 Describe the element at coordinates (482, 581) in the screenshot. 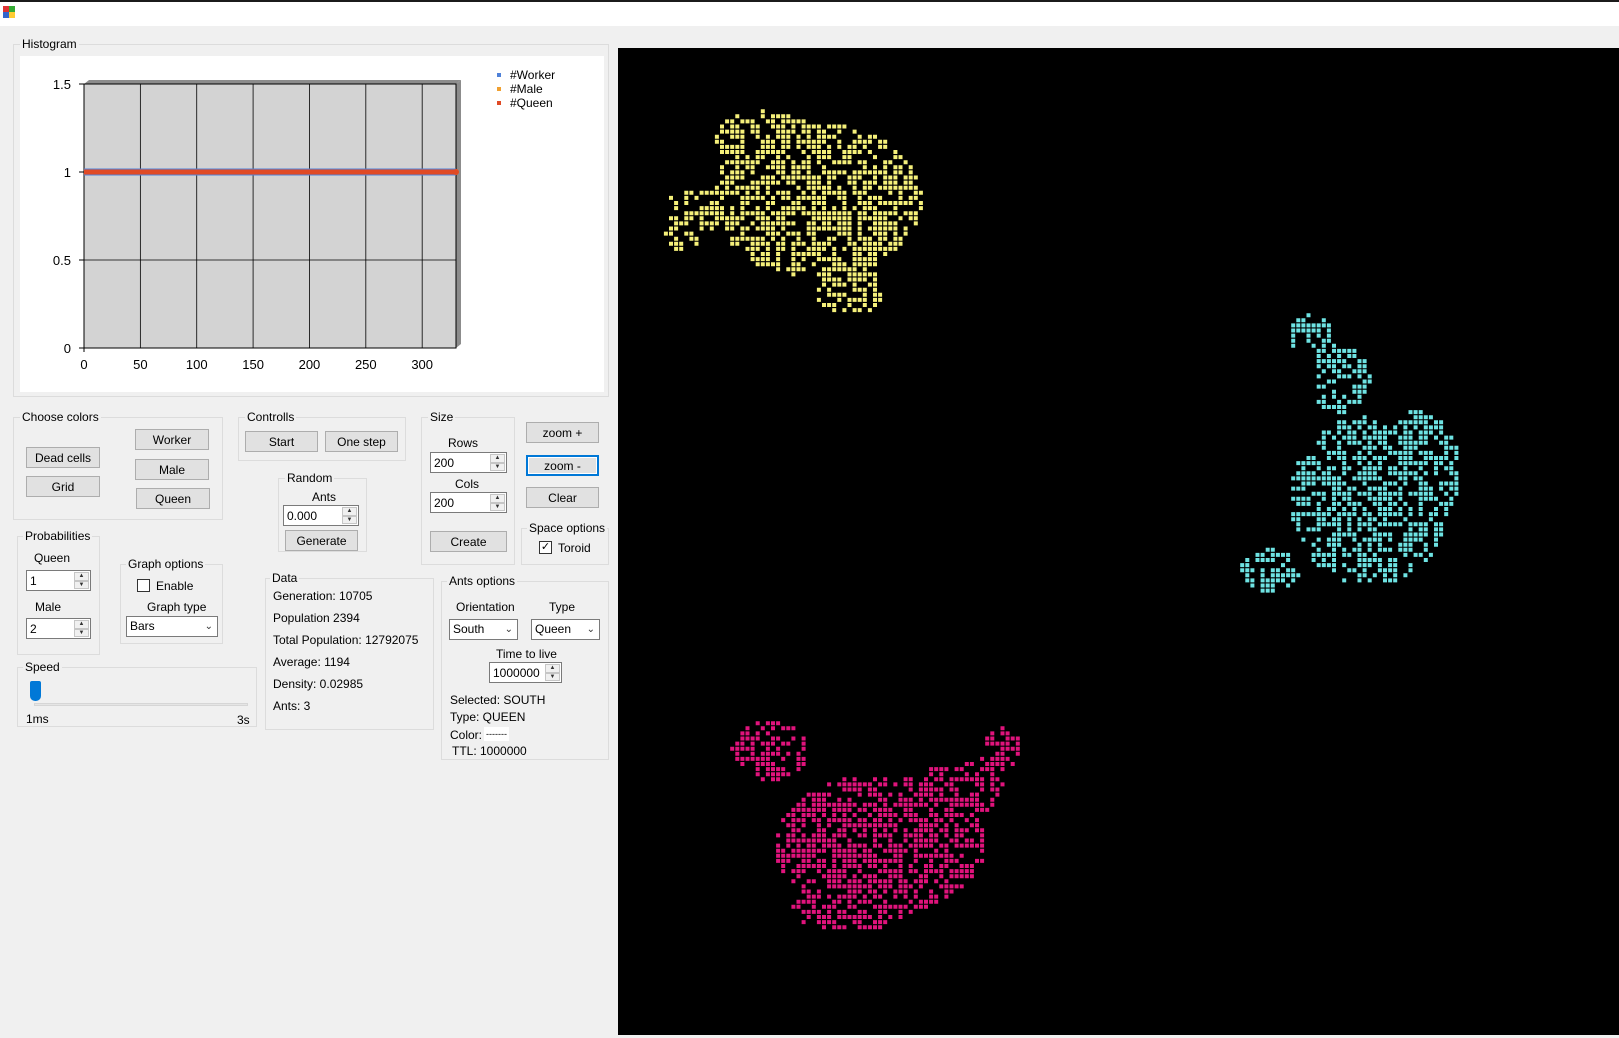

I see `ants-options-title: Ants options` at that location.